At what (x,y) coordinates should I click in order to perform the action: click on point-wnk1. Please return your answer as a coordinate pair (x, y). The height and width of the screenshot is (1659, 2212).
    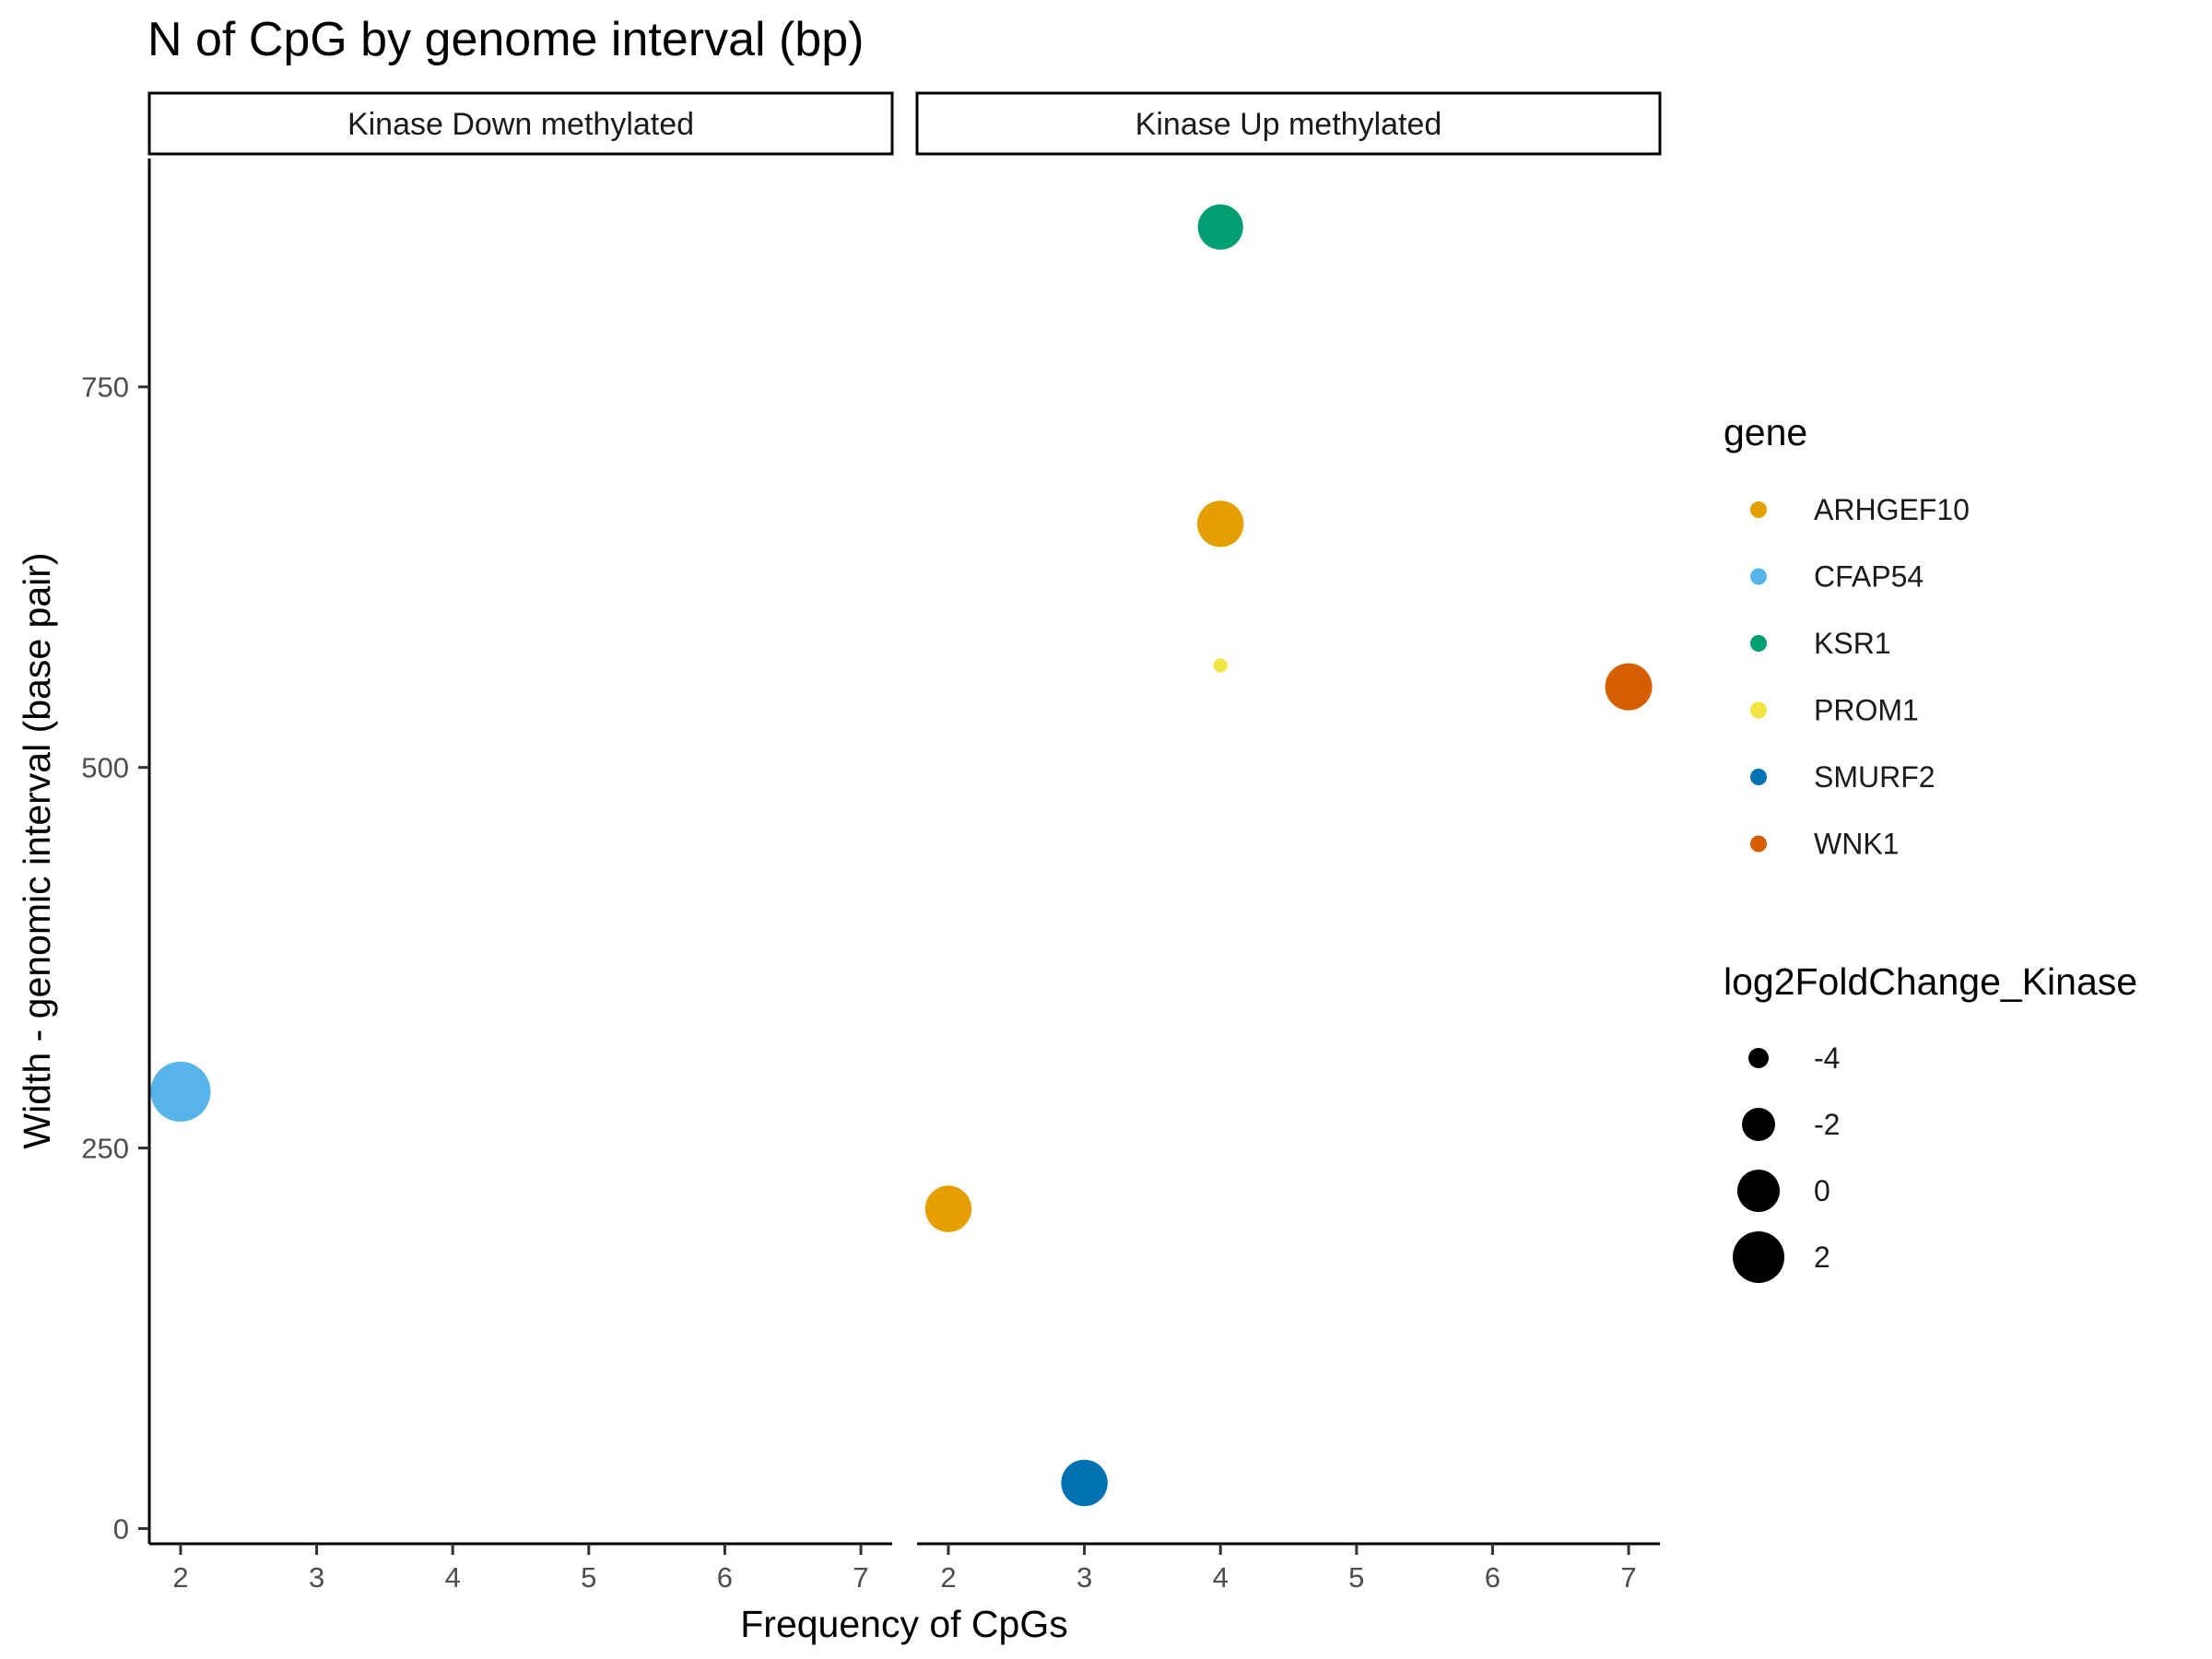
    Looking at the image, I should click on (1629, 687).